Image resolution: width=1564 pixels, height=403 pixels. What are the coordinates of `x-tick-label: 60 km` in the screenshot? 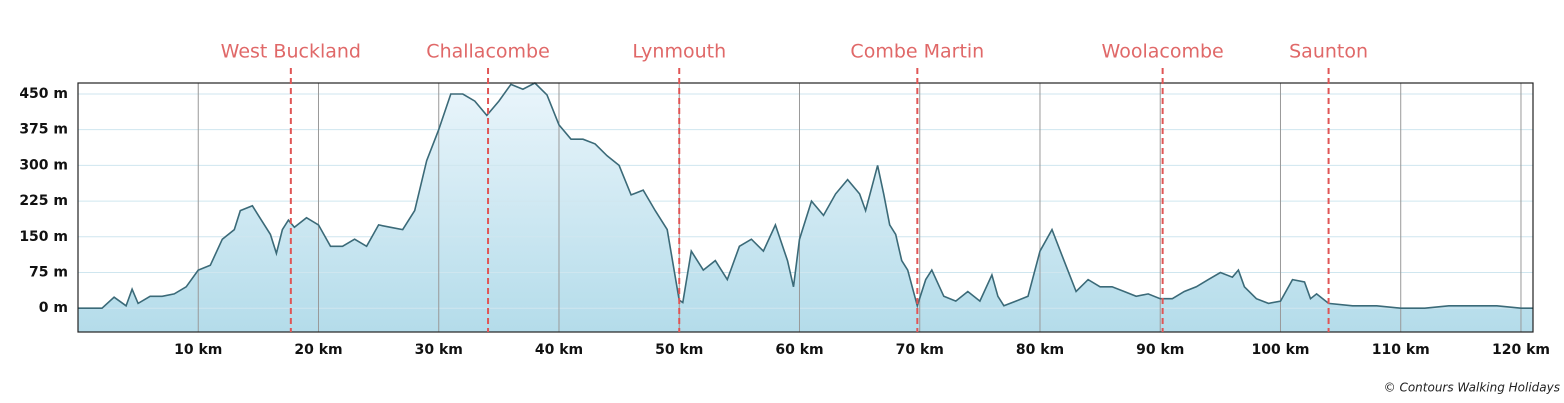 It's located at (799, 350).